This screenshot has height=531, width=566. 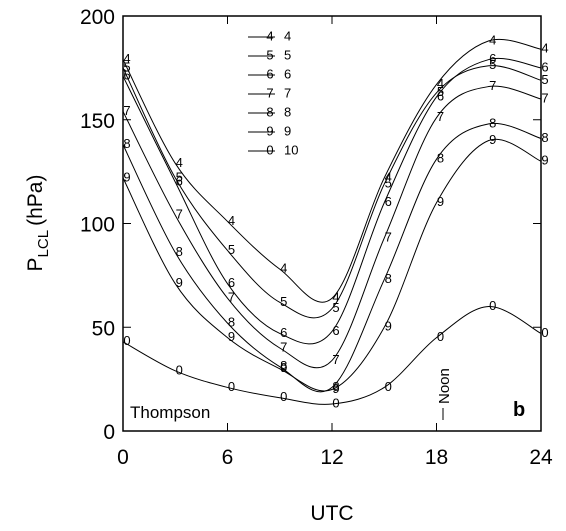 What do you see at coordinates (287, 111) in the screenshot?
I see `legend-label: 8` at bounding box center [287, 111].